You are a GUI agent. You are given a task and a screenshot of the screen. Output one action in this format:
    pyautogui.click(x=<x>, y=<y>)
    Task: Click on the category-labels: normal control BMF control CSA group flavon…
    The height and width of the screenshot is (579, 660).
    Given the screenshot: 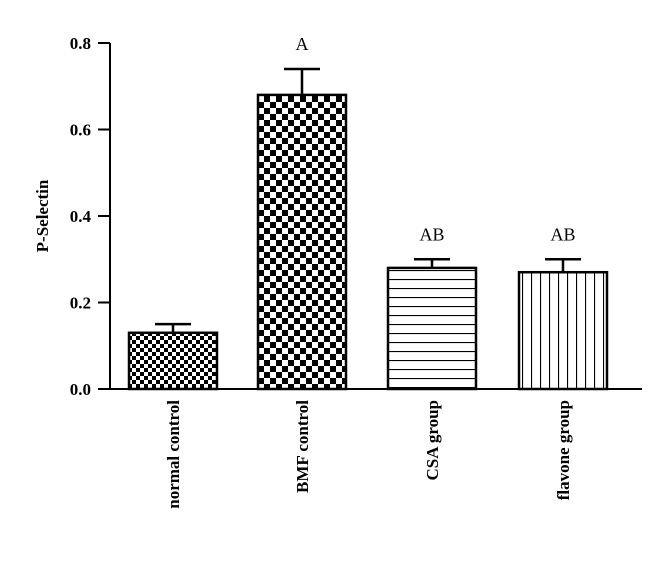 What is the action you would take?
    pyautogui.click(x=368, y=454)
    